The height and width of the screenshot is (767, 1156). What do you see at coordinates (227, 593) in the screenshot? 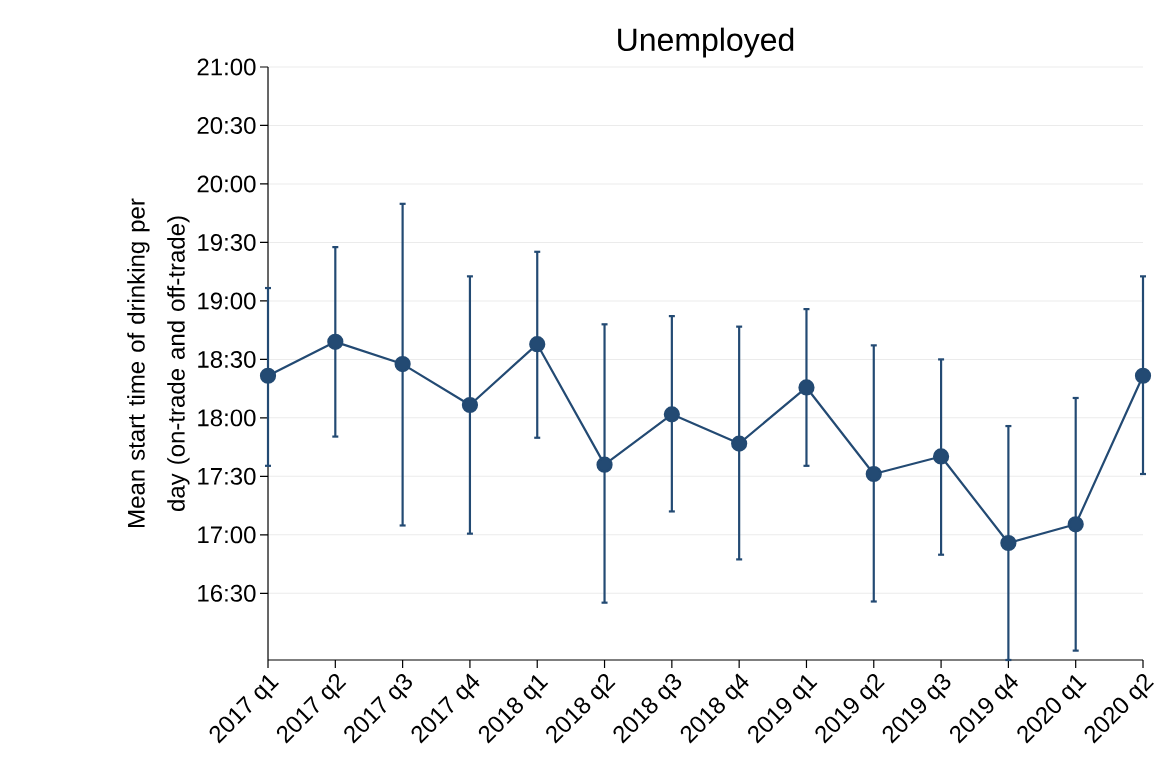
I see `y-tick-label: 16:30` at bounding box center [227, 593].